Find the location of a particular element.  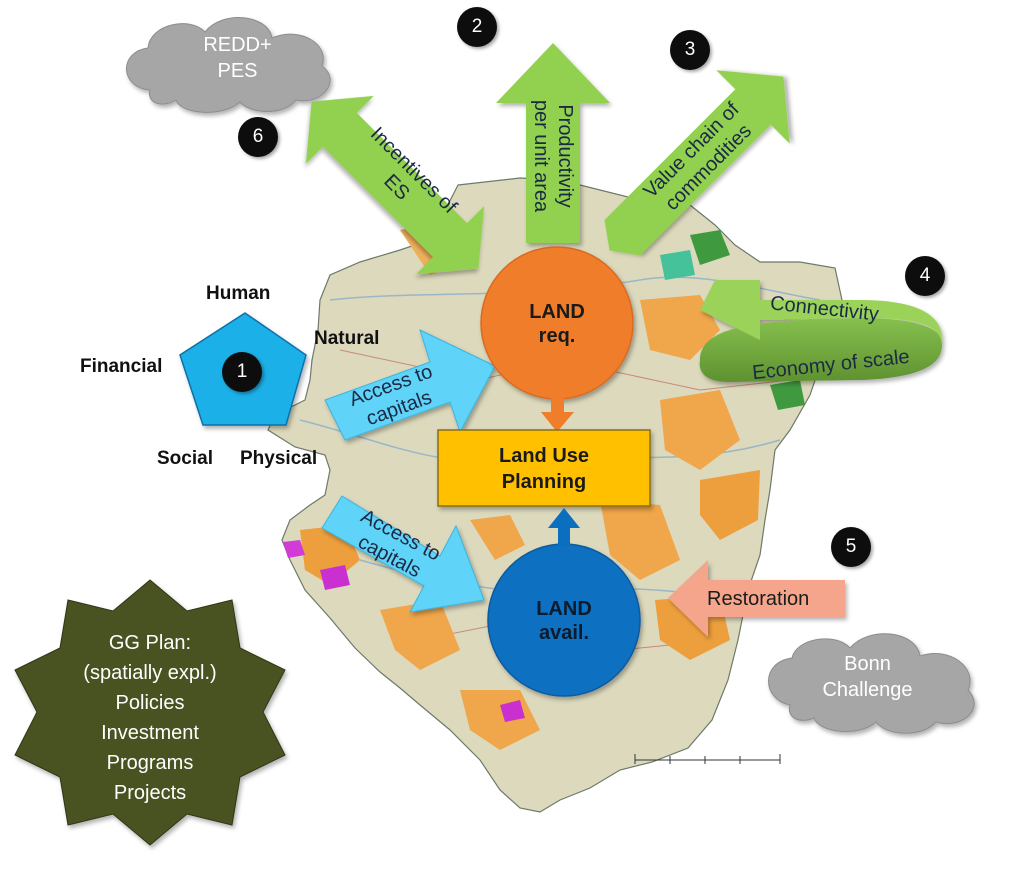

capital-physical: Physical is located at coordinates (279, 458).